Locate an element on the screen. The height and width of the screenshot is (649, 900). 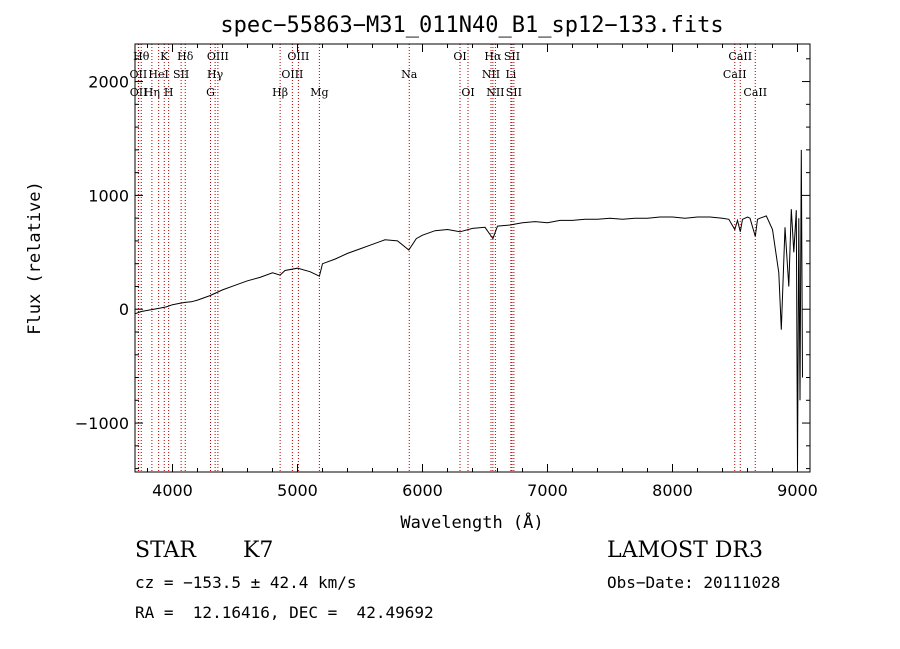
line-label: K is located at coordinates (164, 56).